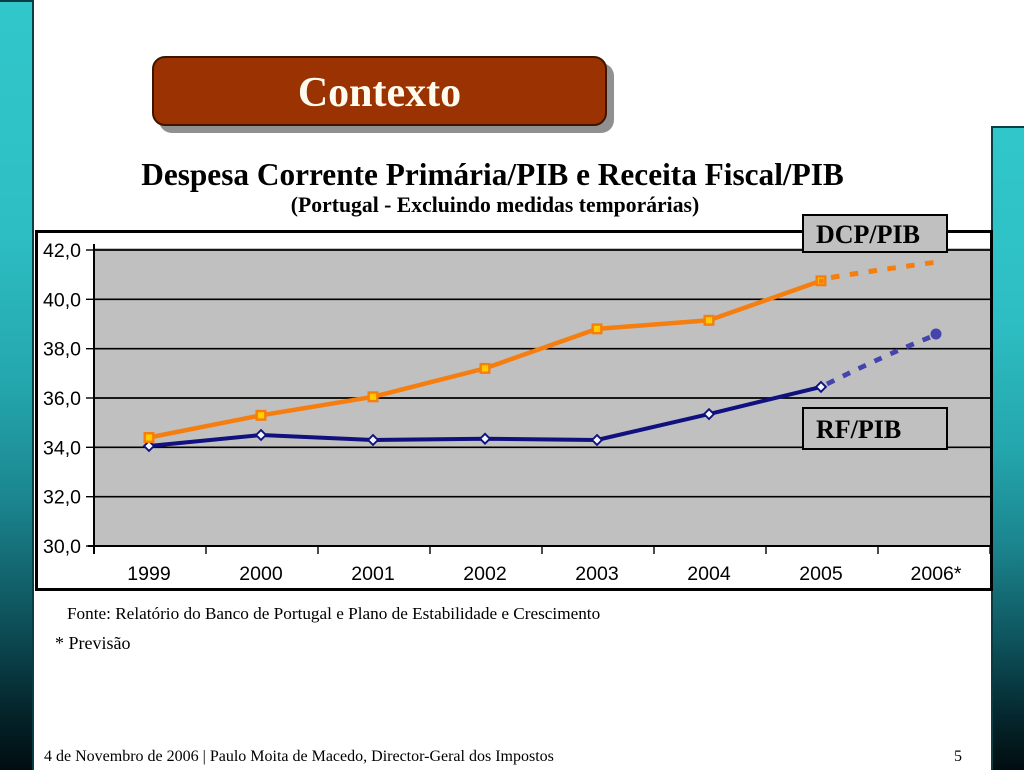 Image resolution: width=1024 pixels, height=770 pixels. Describe the element at coordinates (372, 574) in the screenshot. I see `svg-text: 2001` at that location.